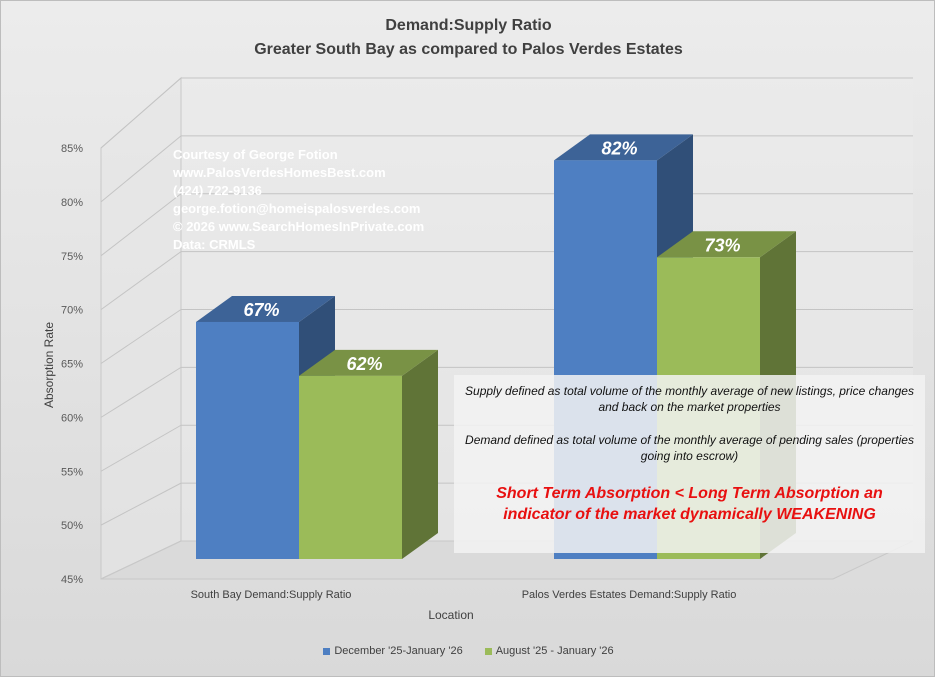 This screenshot has width=935, height=677. I want to click on chart-title: Demand:Supply Ratio, so click(468, 25).